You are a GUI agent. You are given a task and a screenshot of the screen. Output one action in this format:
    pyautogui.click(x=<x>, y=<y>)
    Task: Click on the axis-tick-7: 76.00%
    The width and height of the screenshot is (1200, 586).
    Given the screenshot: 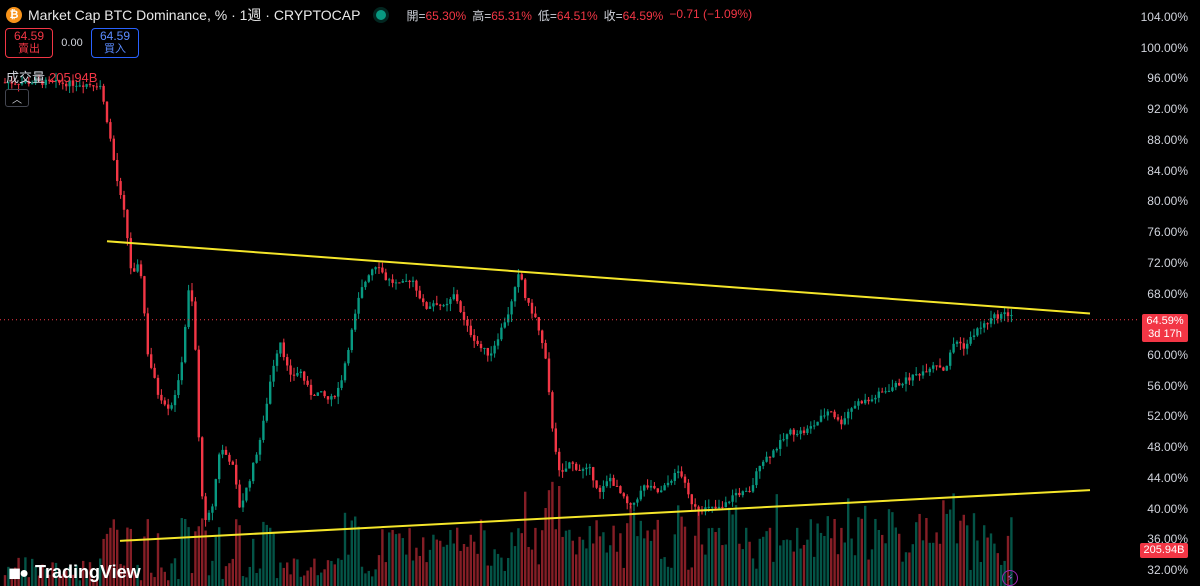 What is the action you would take?
    pyautogui.click(x=1167, y=232)
    